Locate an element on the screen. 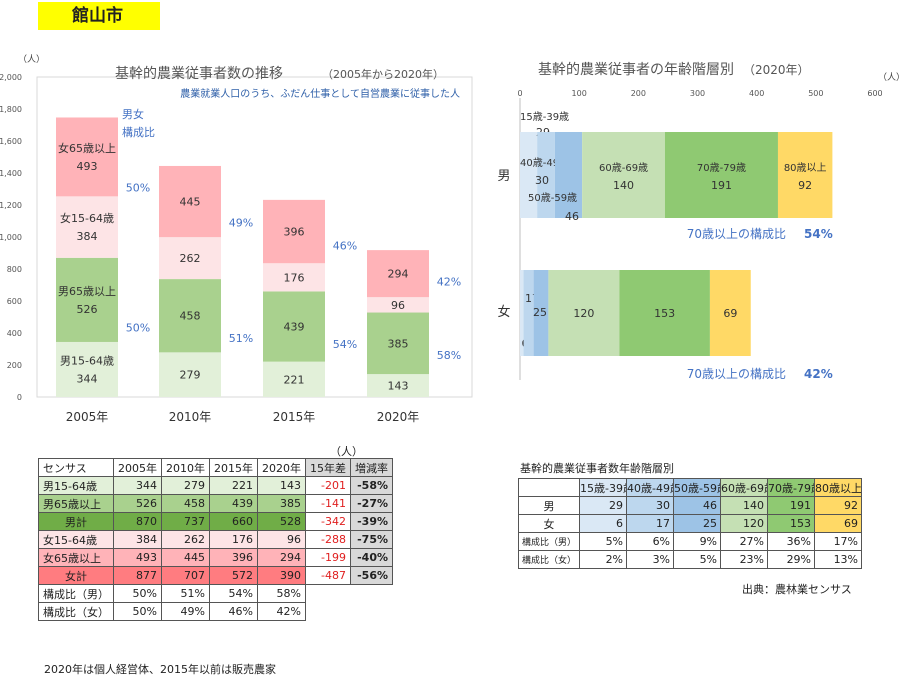 The height and width of the screenshot is (678, 913). table-cell: 143 is located at coordinates (281, 485).